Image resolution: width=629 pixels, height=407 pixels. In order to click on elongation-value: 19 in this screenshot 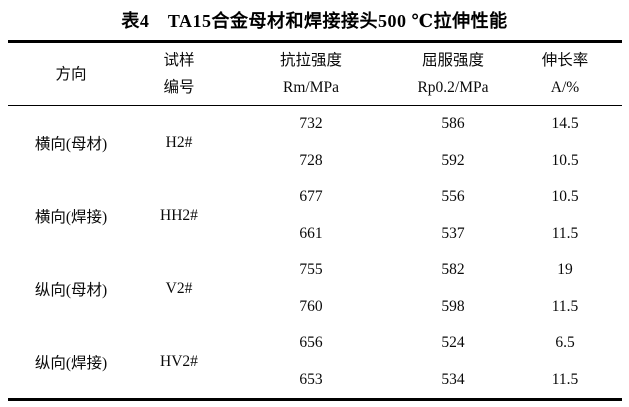, I will do `click(565, 270)`.